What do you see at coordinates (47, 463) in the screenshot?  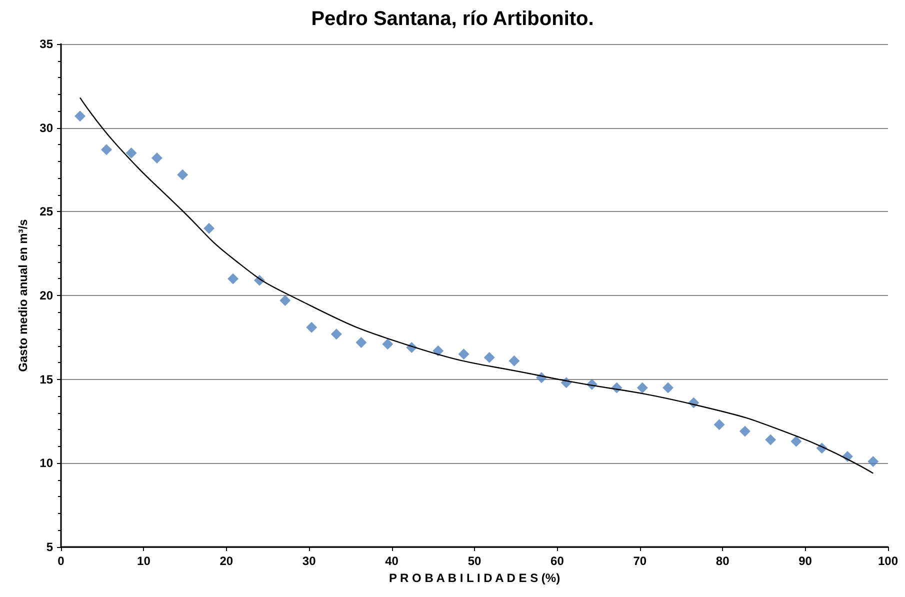 I see `y-tick-label: 10` at bounding box center [47, 463].